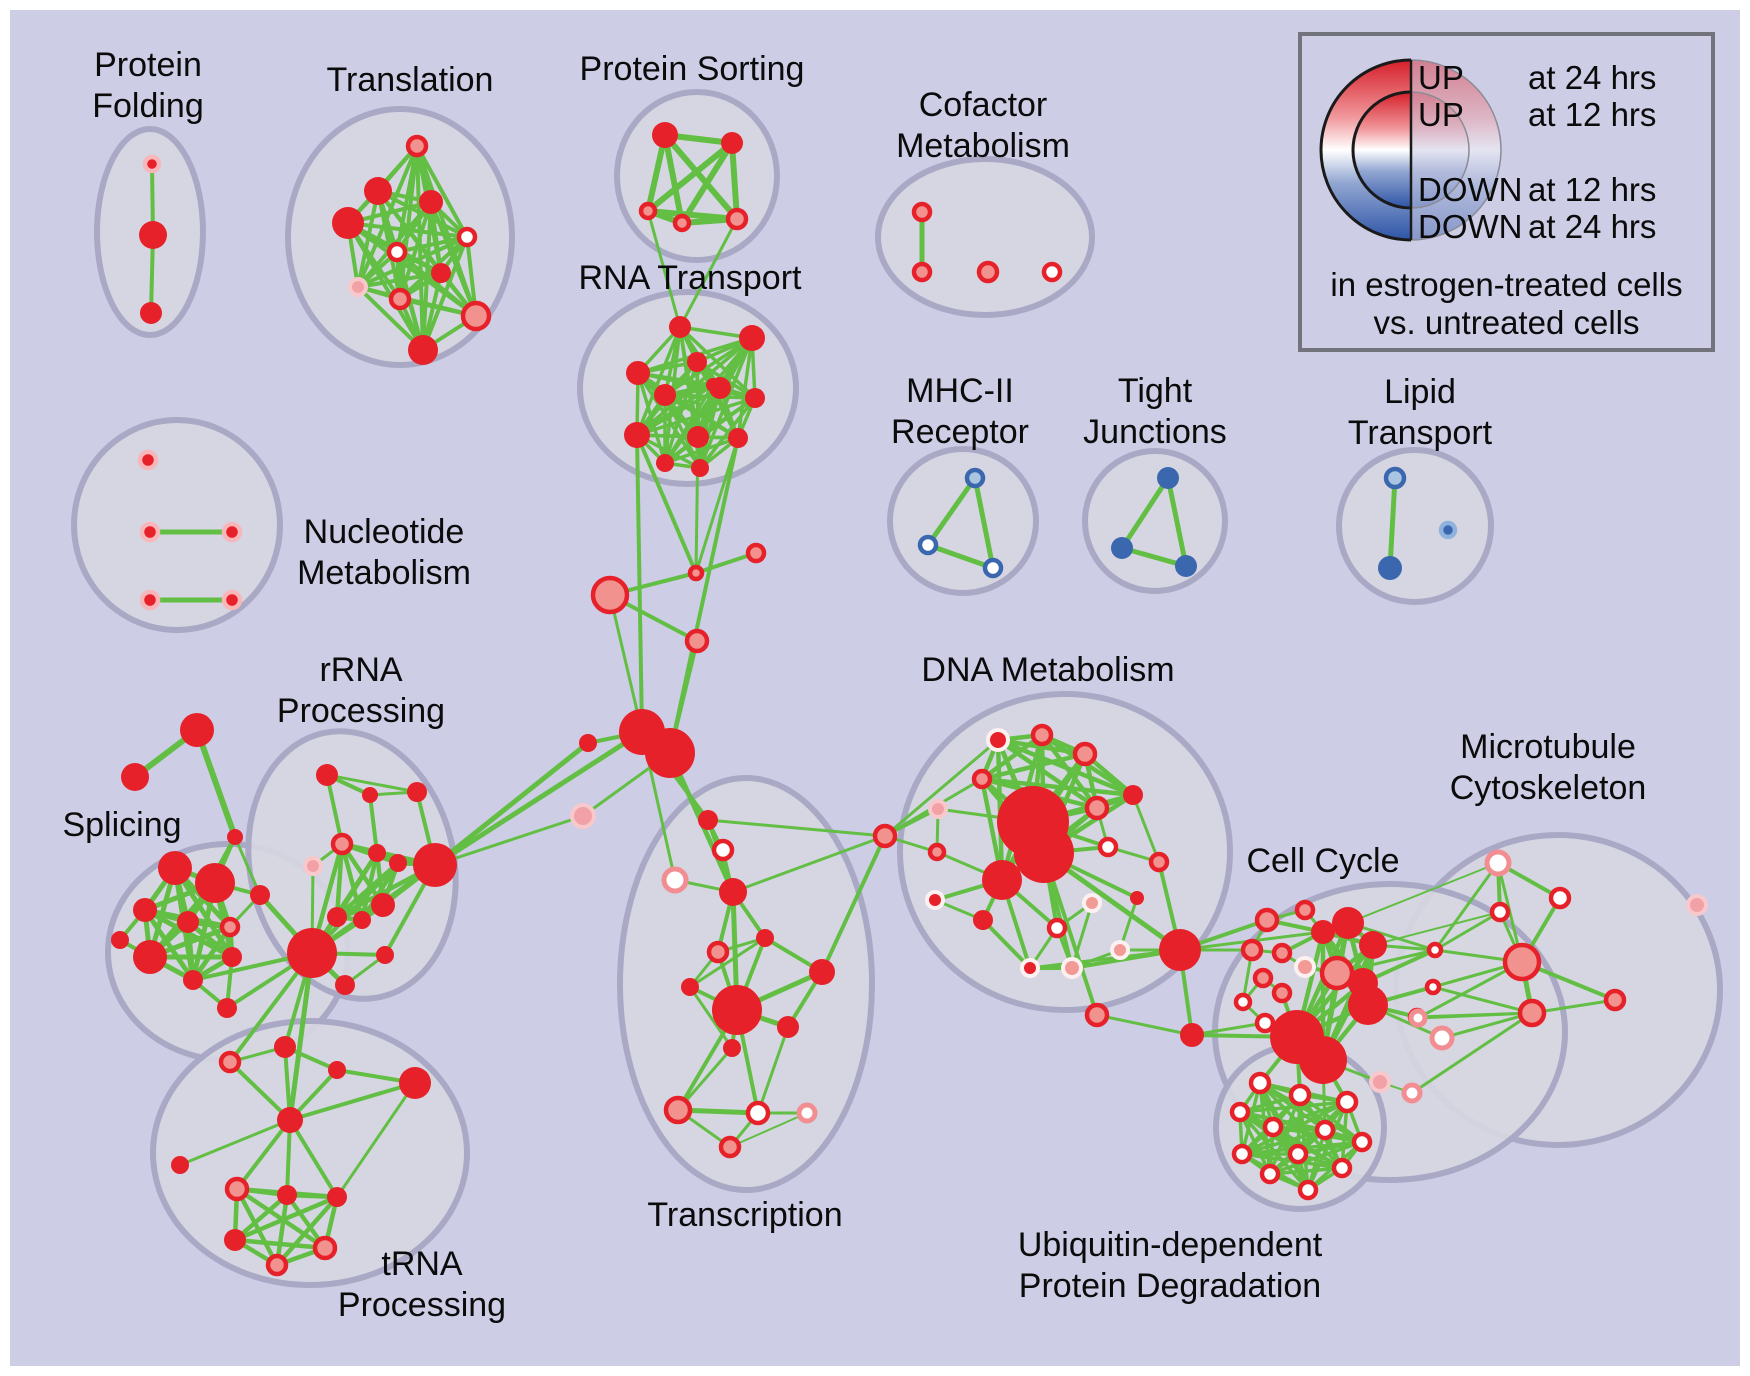  Describe the element at coordinates (691, 278) in the screenshot. I see `cluster-label-rna-transport: RNA Transport` at that location.